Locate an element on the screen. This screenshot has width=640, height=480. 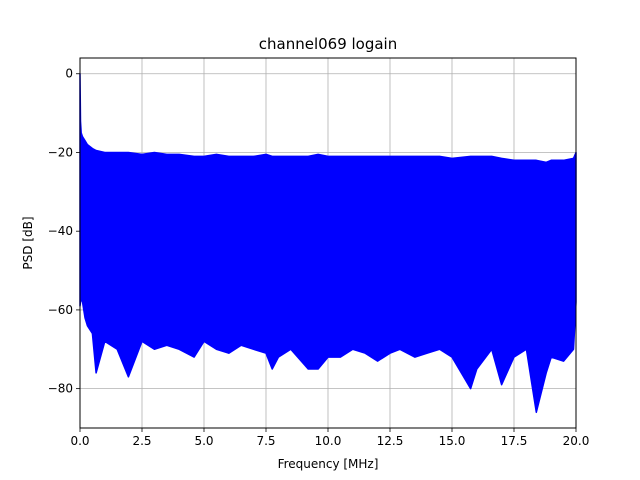
y-tick-label: −20 is located at coordinates (60, 152).